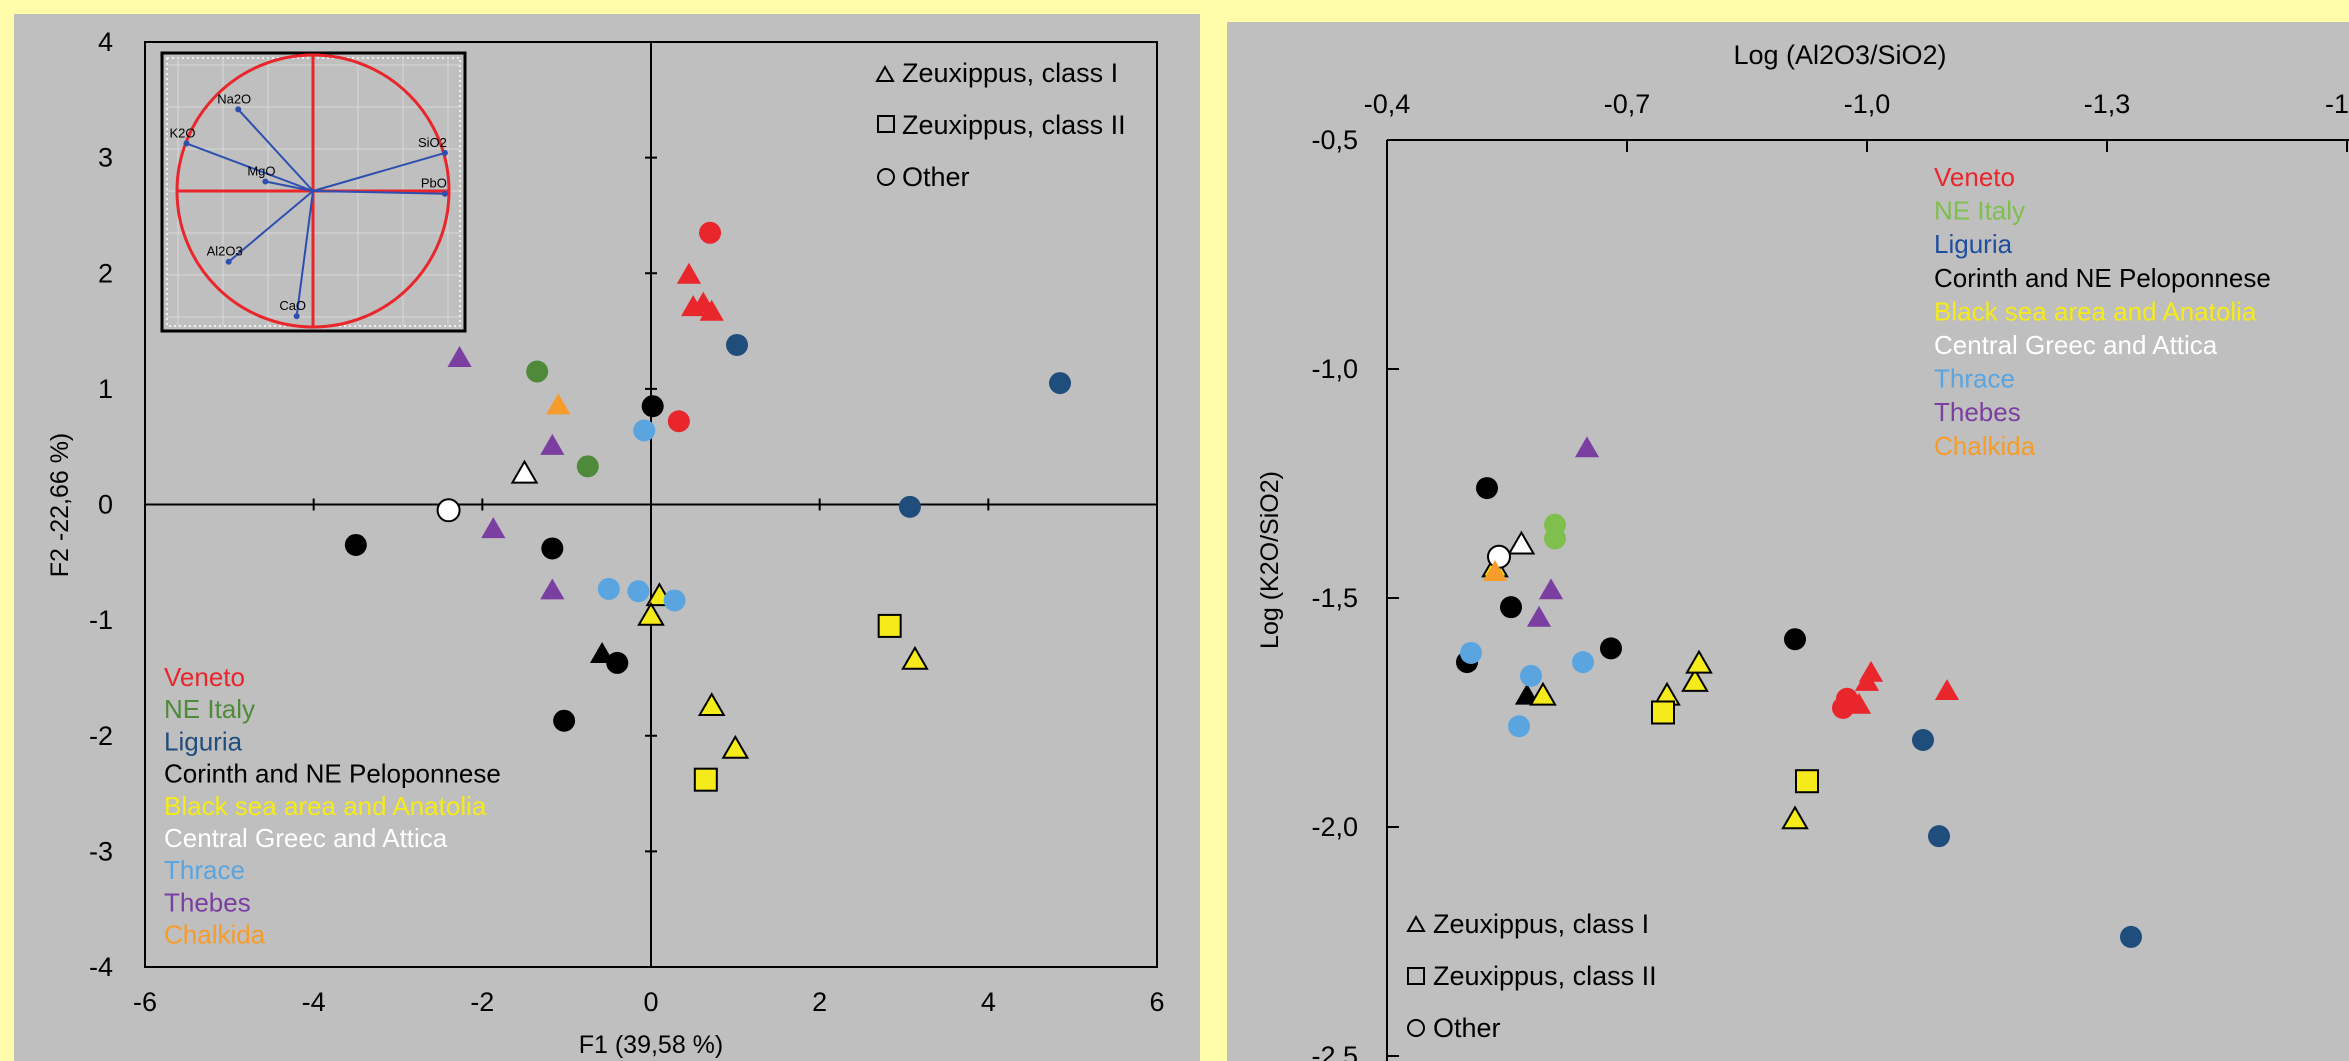 The width and height of the screenshot is (2349, 1061). I want to click on x-tick-label: 0, so click(650, 1002).